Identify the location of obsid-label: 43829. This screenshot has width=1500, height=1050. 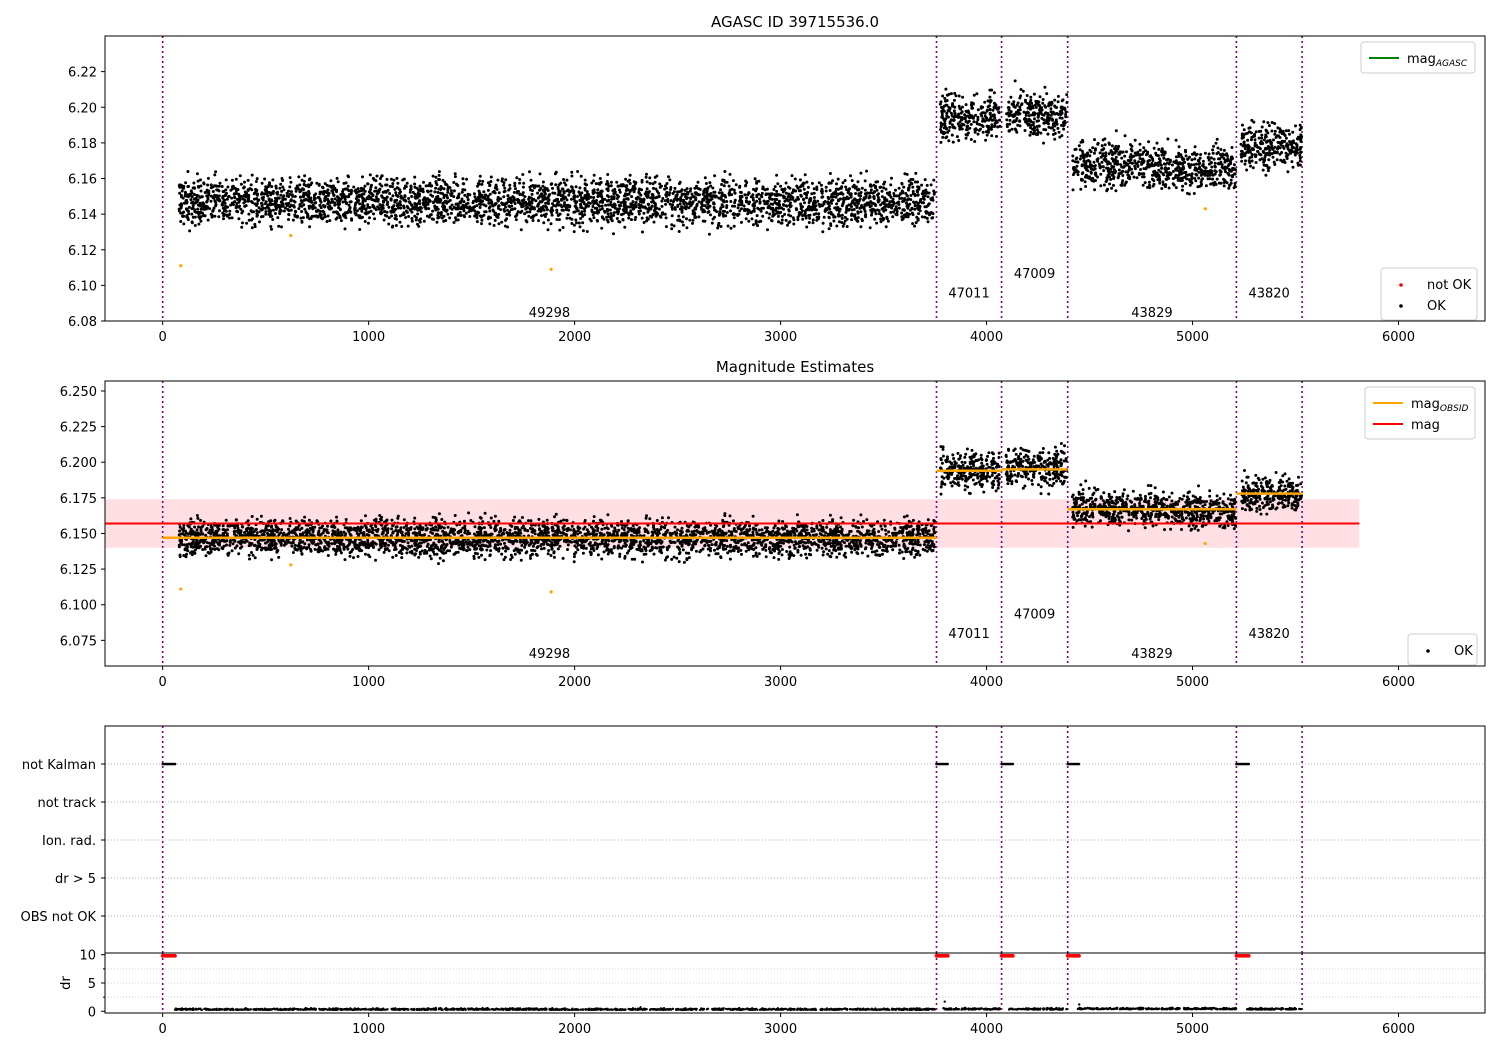
(1151, 313).